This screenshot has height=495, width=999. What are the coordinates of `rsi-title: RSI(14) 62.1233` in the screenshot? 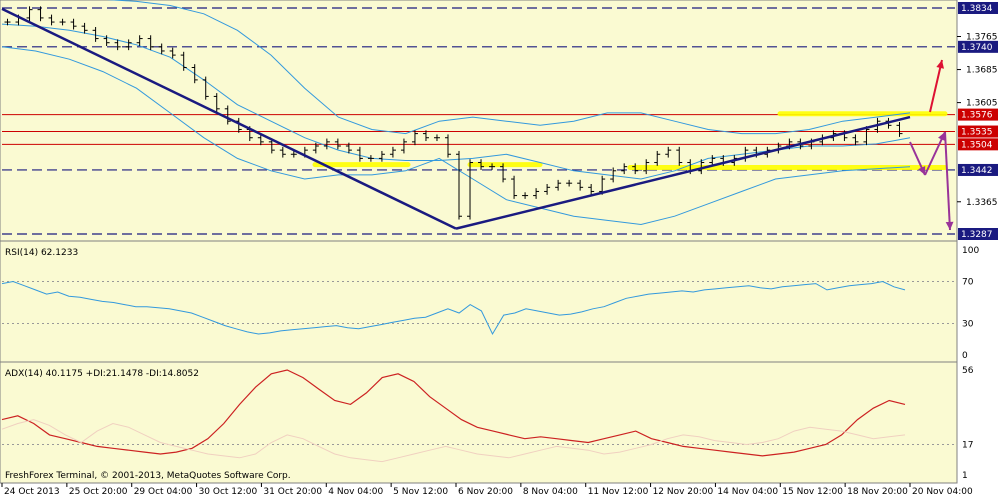 It's located at (41, 253).